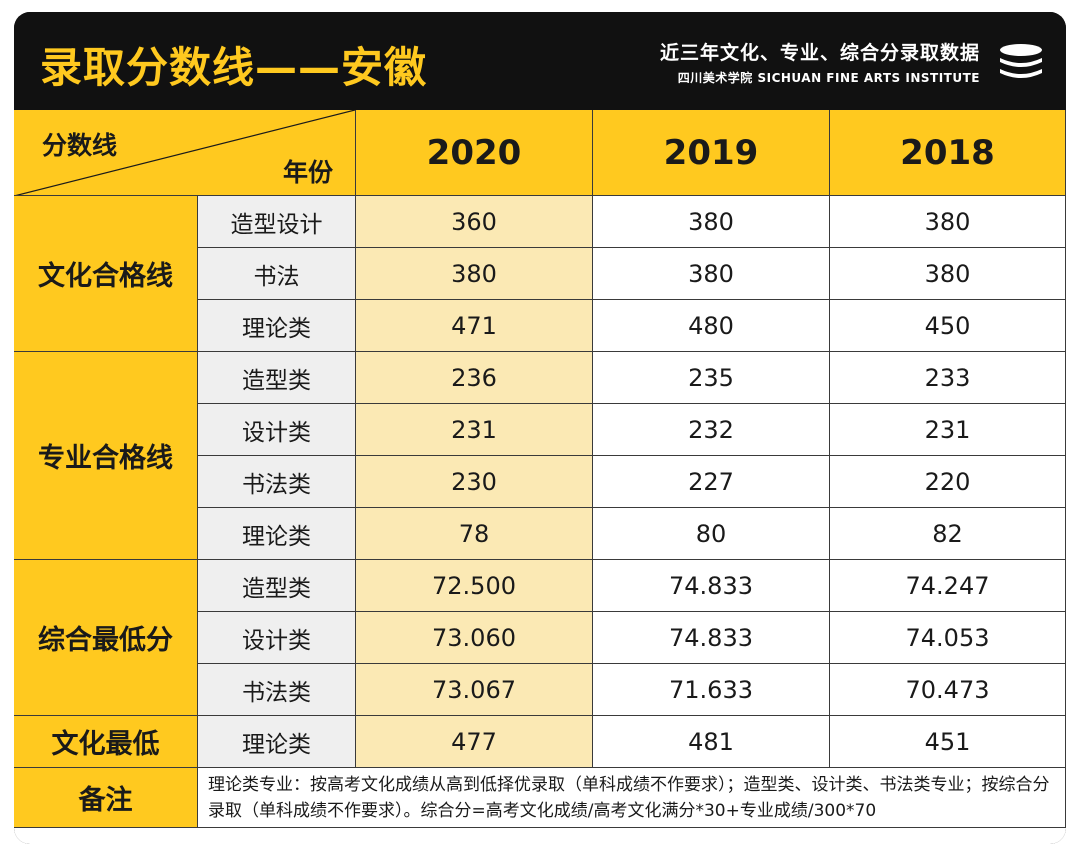 This screenshot has width=1080, height=852. What do you see at coordinates (711, 153) in the screenshot?
I see `year-header: 2019` at bounding box center [711, 153].